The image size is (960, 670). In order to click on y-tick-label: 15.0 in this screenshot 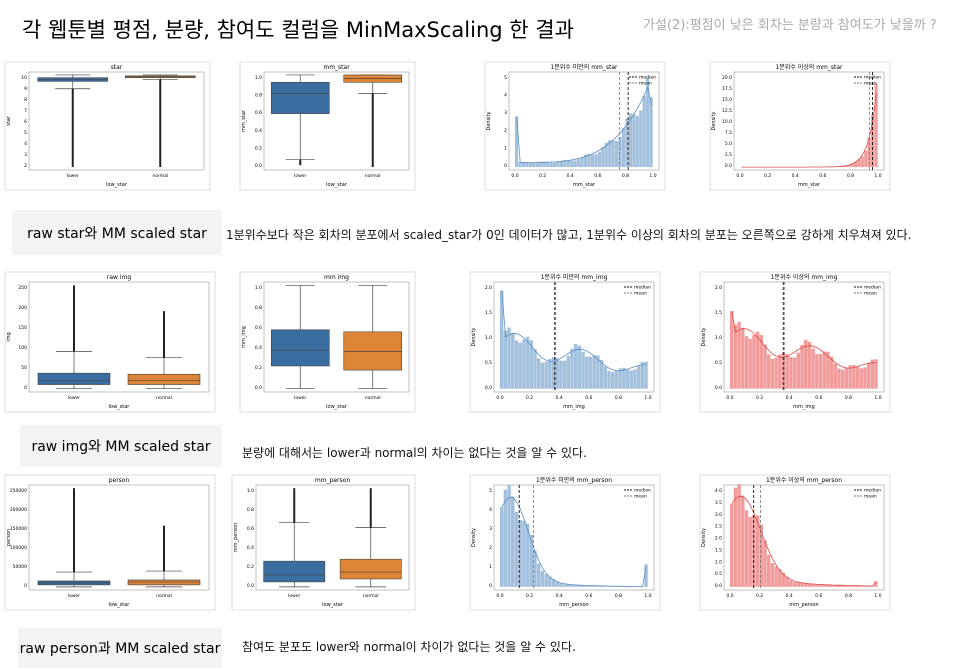, I will do `click(727, 100)`.